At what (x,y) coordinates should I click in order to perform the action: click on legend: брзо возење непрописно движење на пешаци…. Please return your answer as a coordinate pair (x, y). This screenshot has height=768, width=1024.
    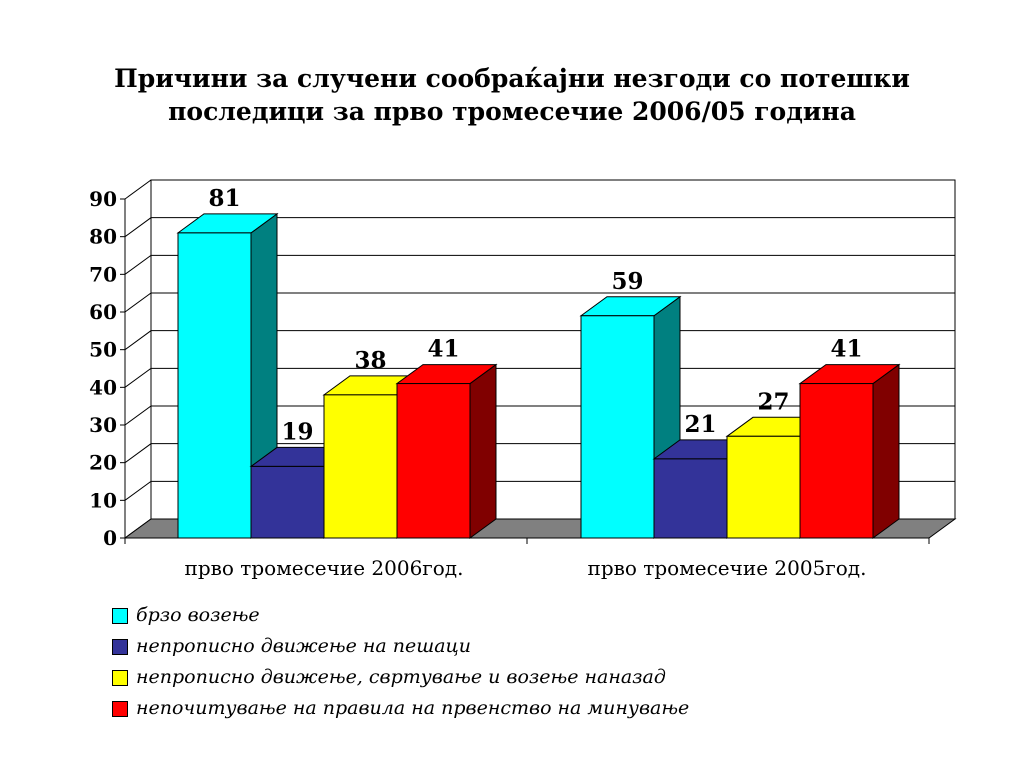
    Looking at the image, I should click on (400, 662).